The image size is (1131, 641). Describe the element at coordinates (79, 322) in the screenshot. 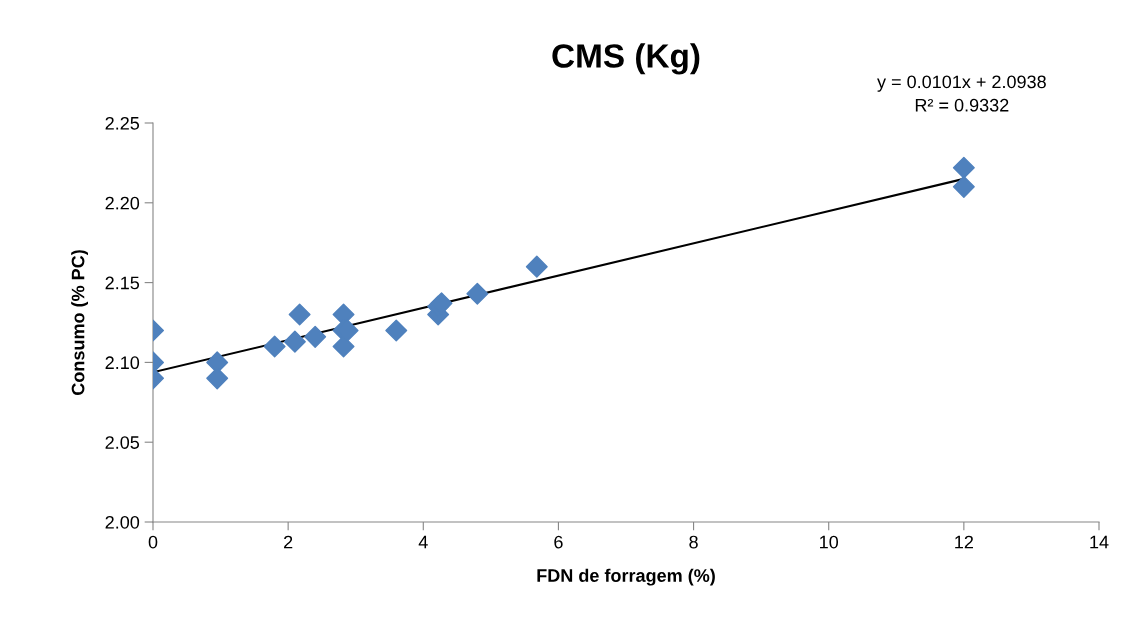

I see `y-axis-title: Consumo (% PC)` at that location.